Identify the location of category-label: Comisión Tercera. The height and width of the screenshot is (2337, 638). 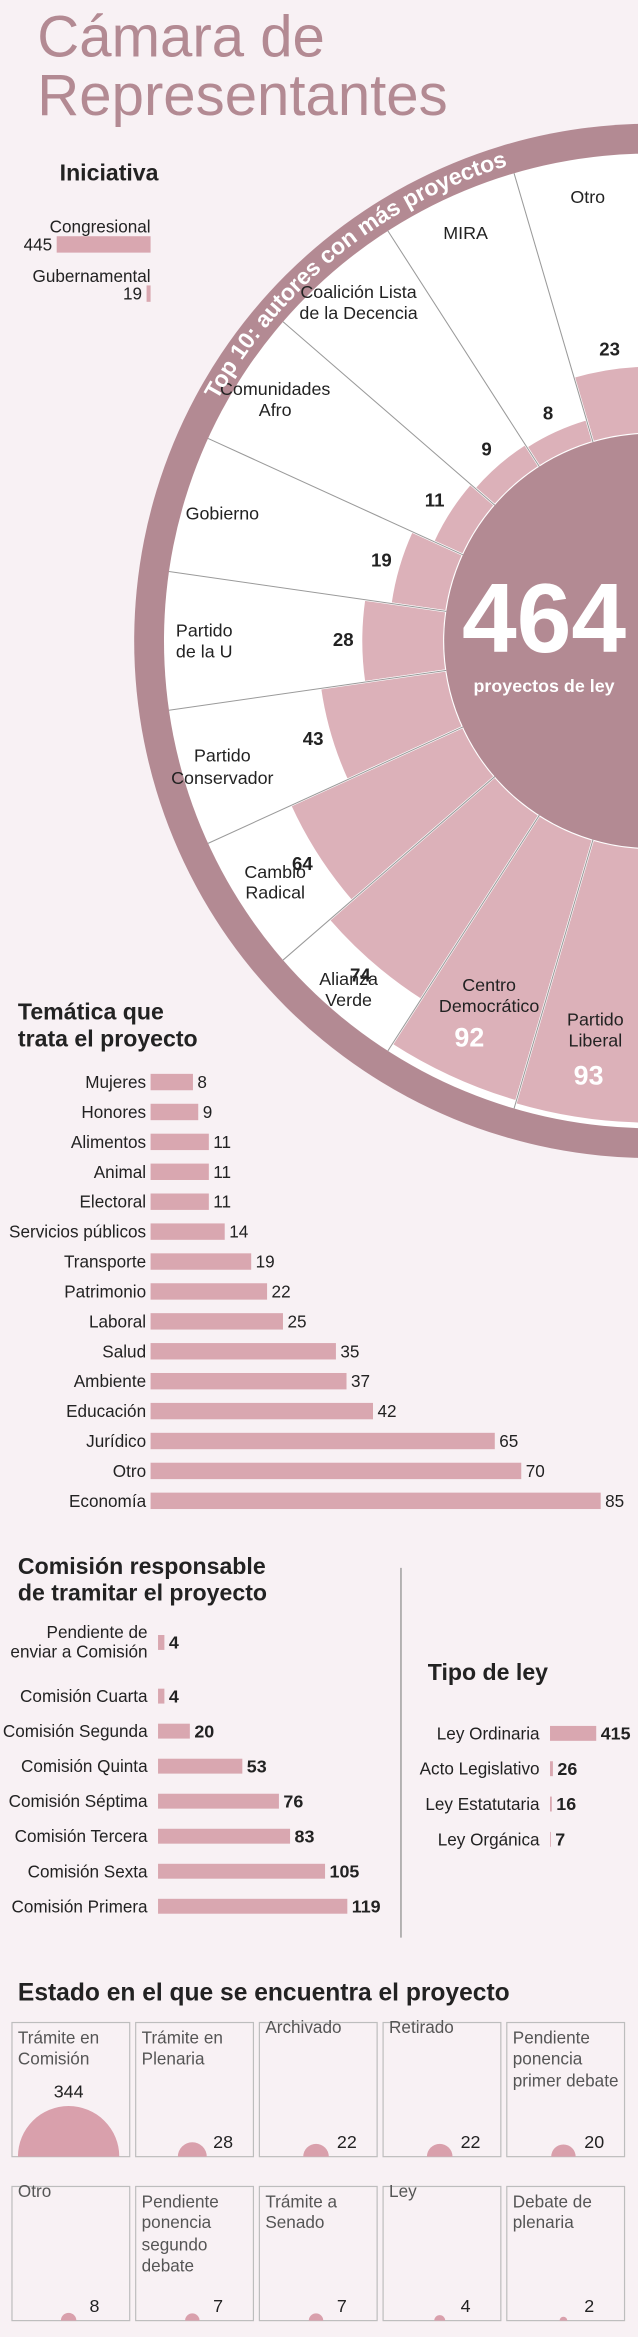
(81, 1836).